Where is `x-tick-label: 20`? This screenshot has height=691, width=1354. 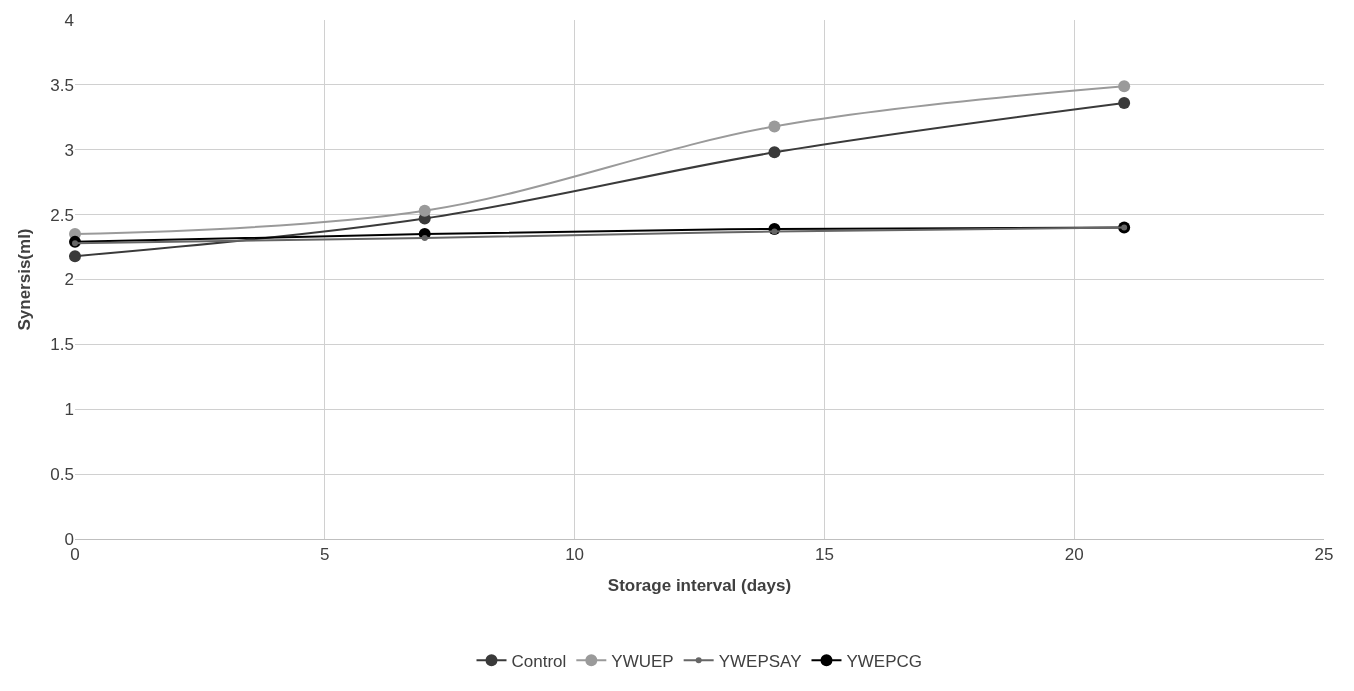
x-tick-label: 20 is located at coordinates (1074, 555).